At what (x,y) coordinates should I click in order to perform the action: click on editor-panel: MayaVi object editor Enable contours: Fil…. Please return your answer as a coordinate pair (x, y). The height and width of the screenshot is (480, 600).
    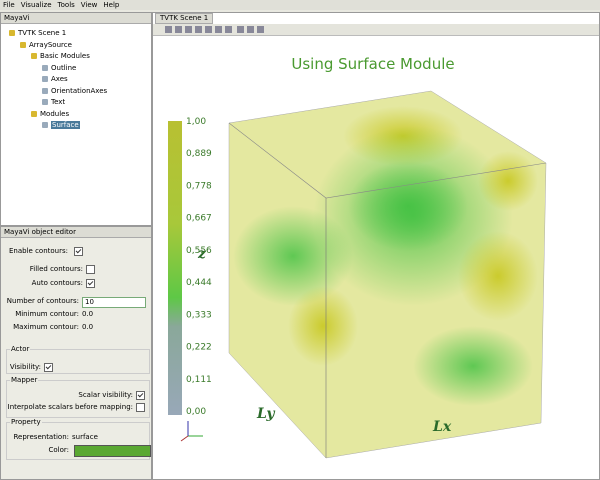
    Looking at the image, I should click on (76, 353).